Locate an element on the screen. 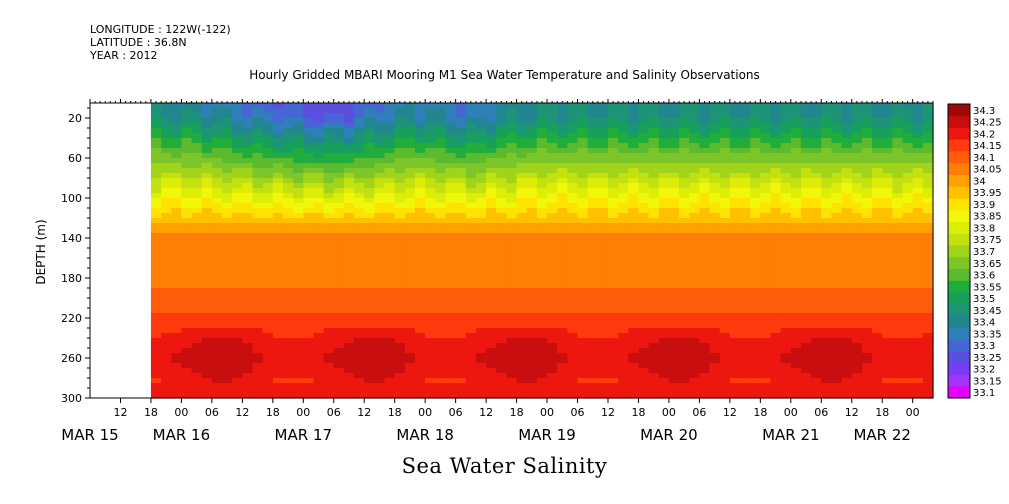 This screenshot has width=1009, height=504. y-tick-label: 140 is located at coordinates (71, 238).